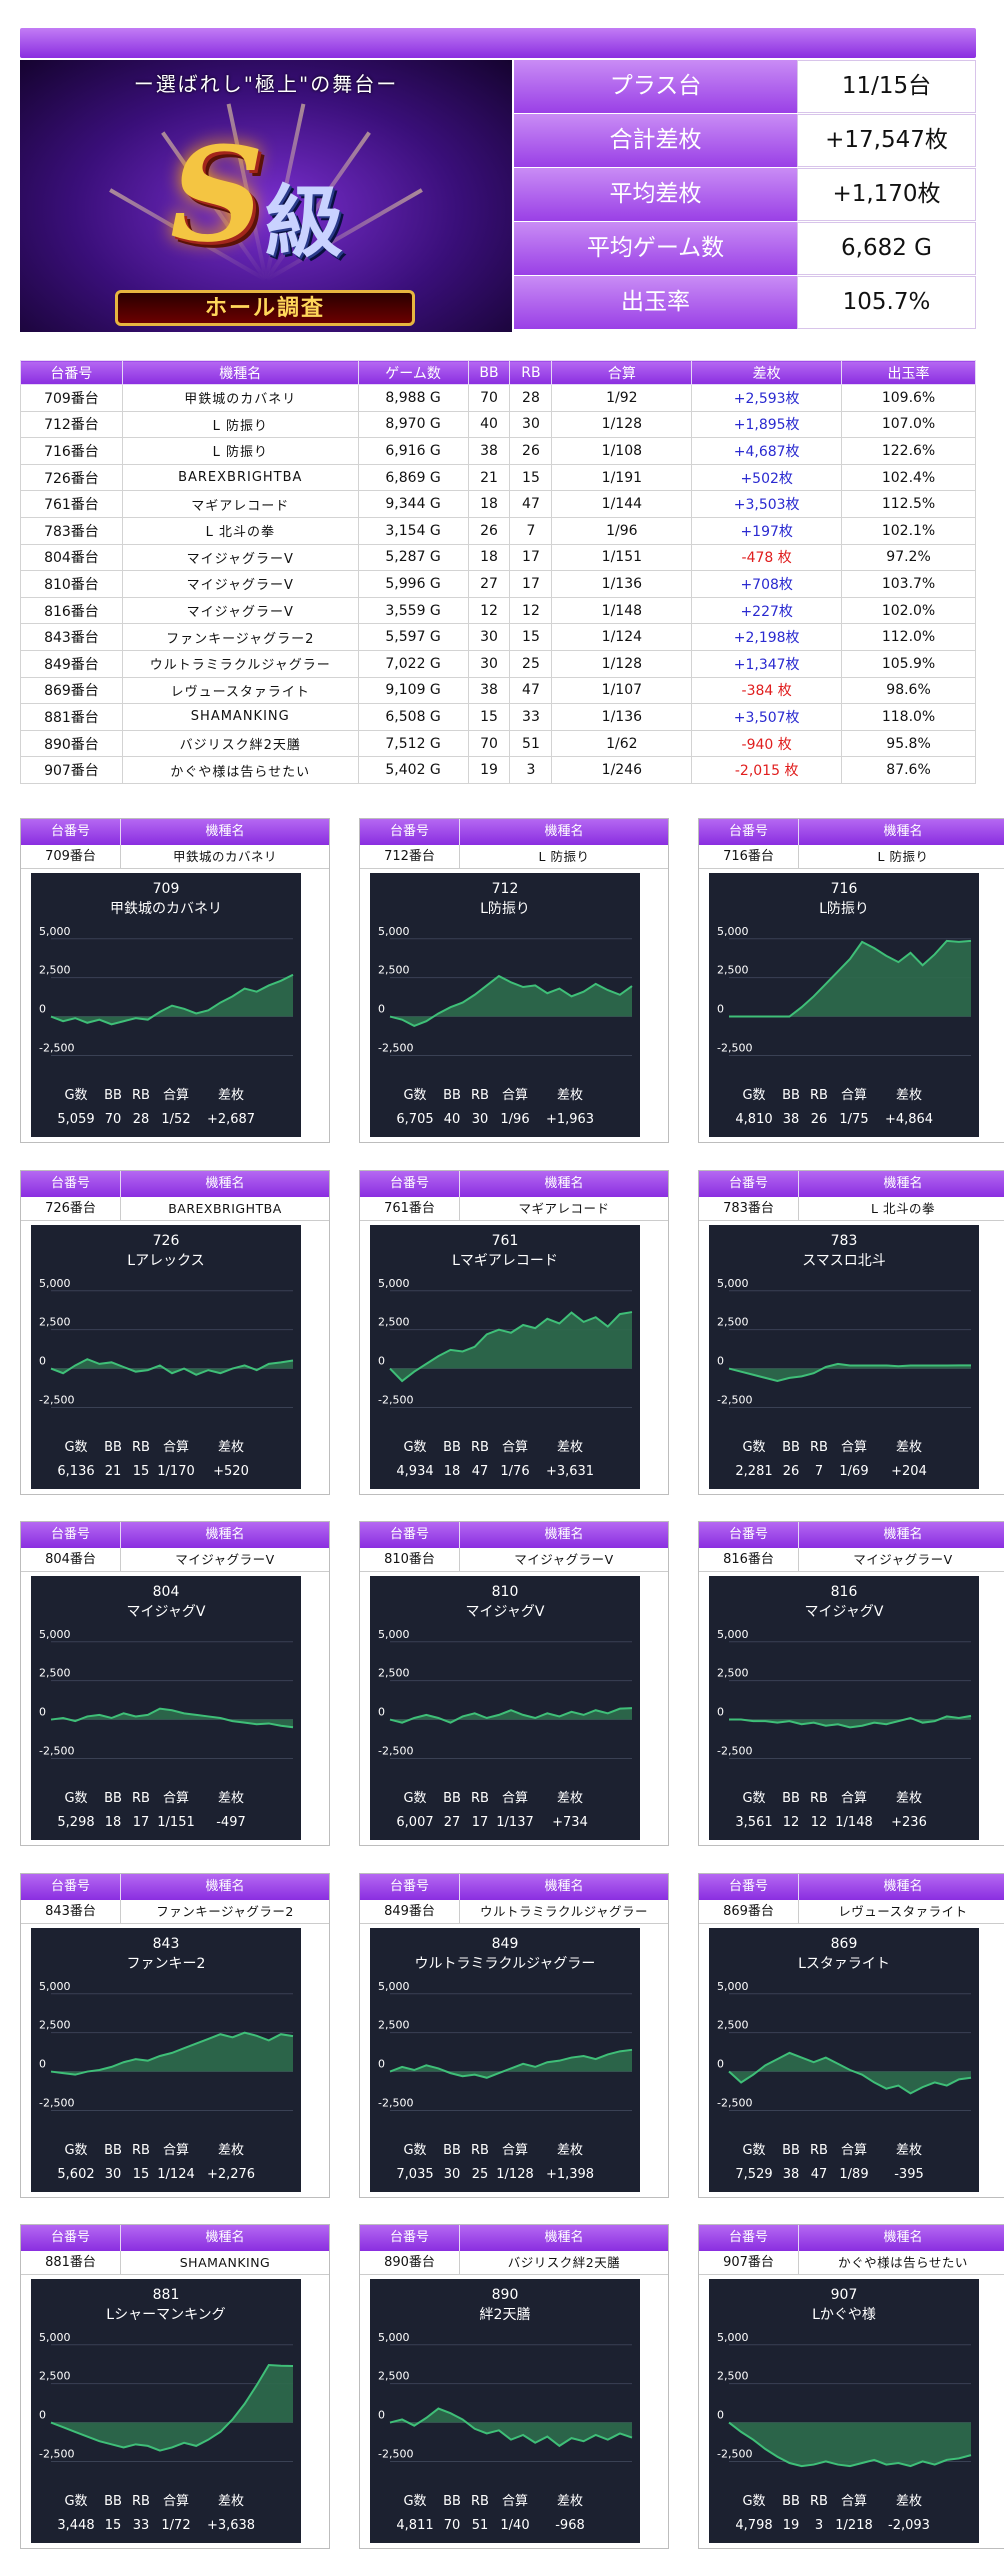 The width and height of the screenshot is (1004, 2560). What do you see at coordinates (908, 530) in the screenshot?
I see `table-cell: 102.1%` at bounding box center [908, 530].